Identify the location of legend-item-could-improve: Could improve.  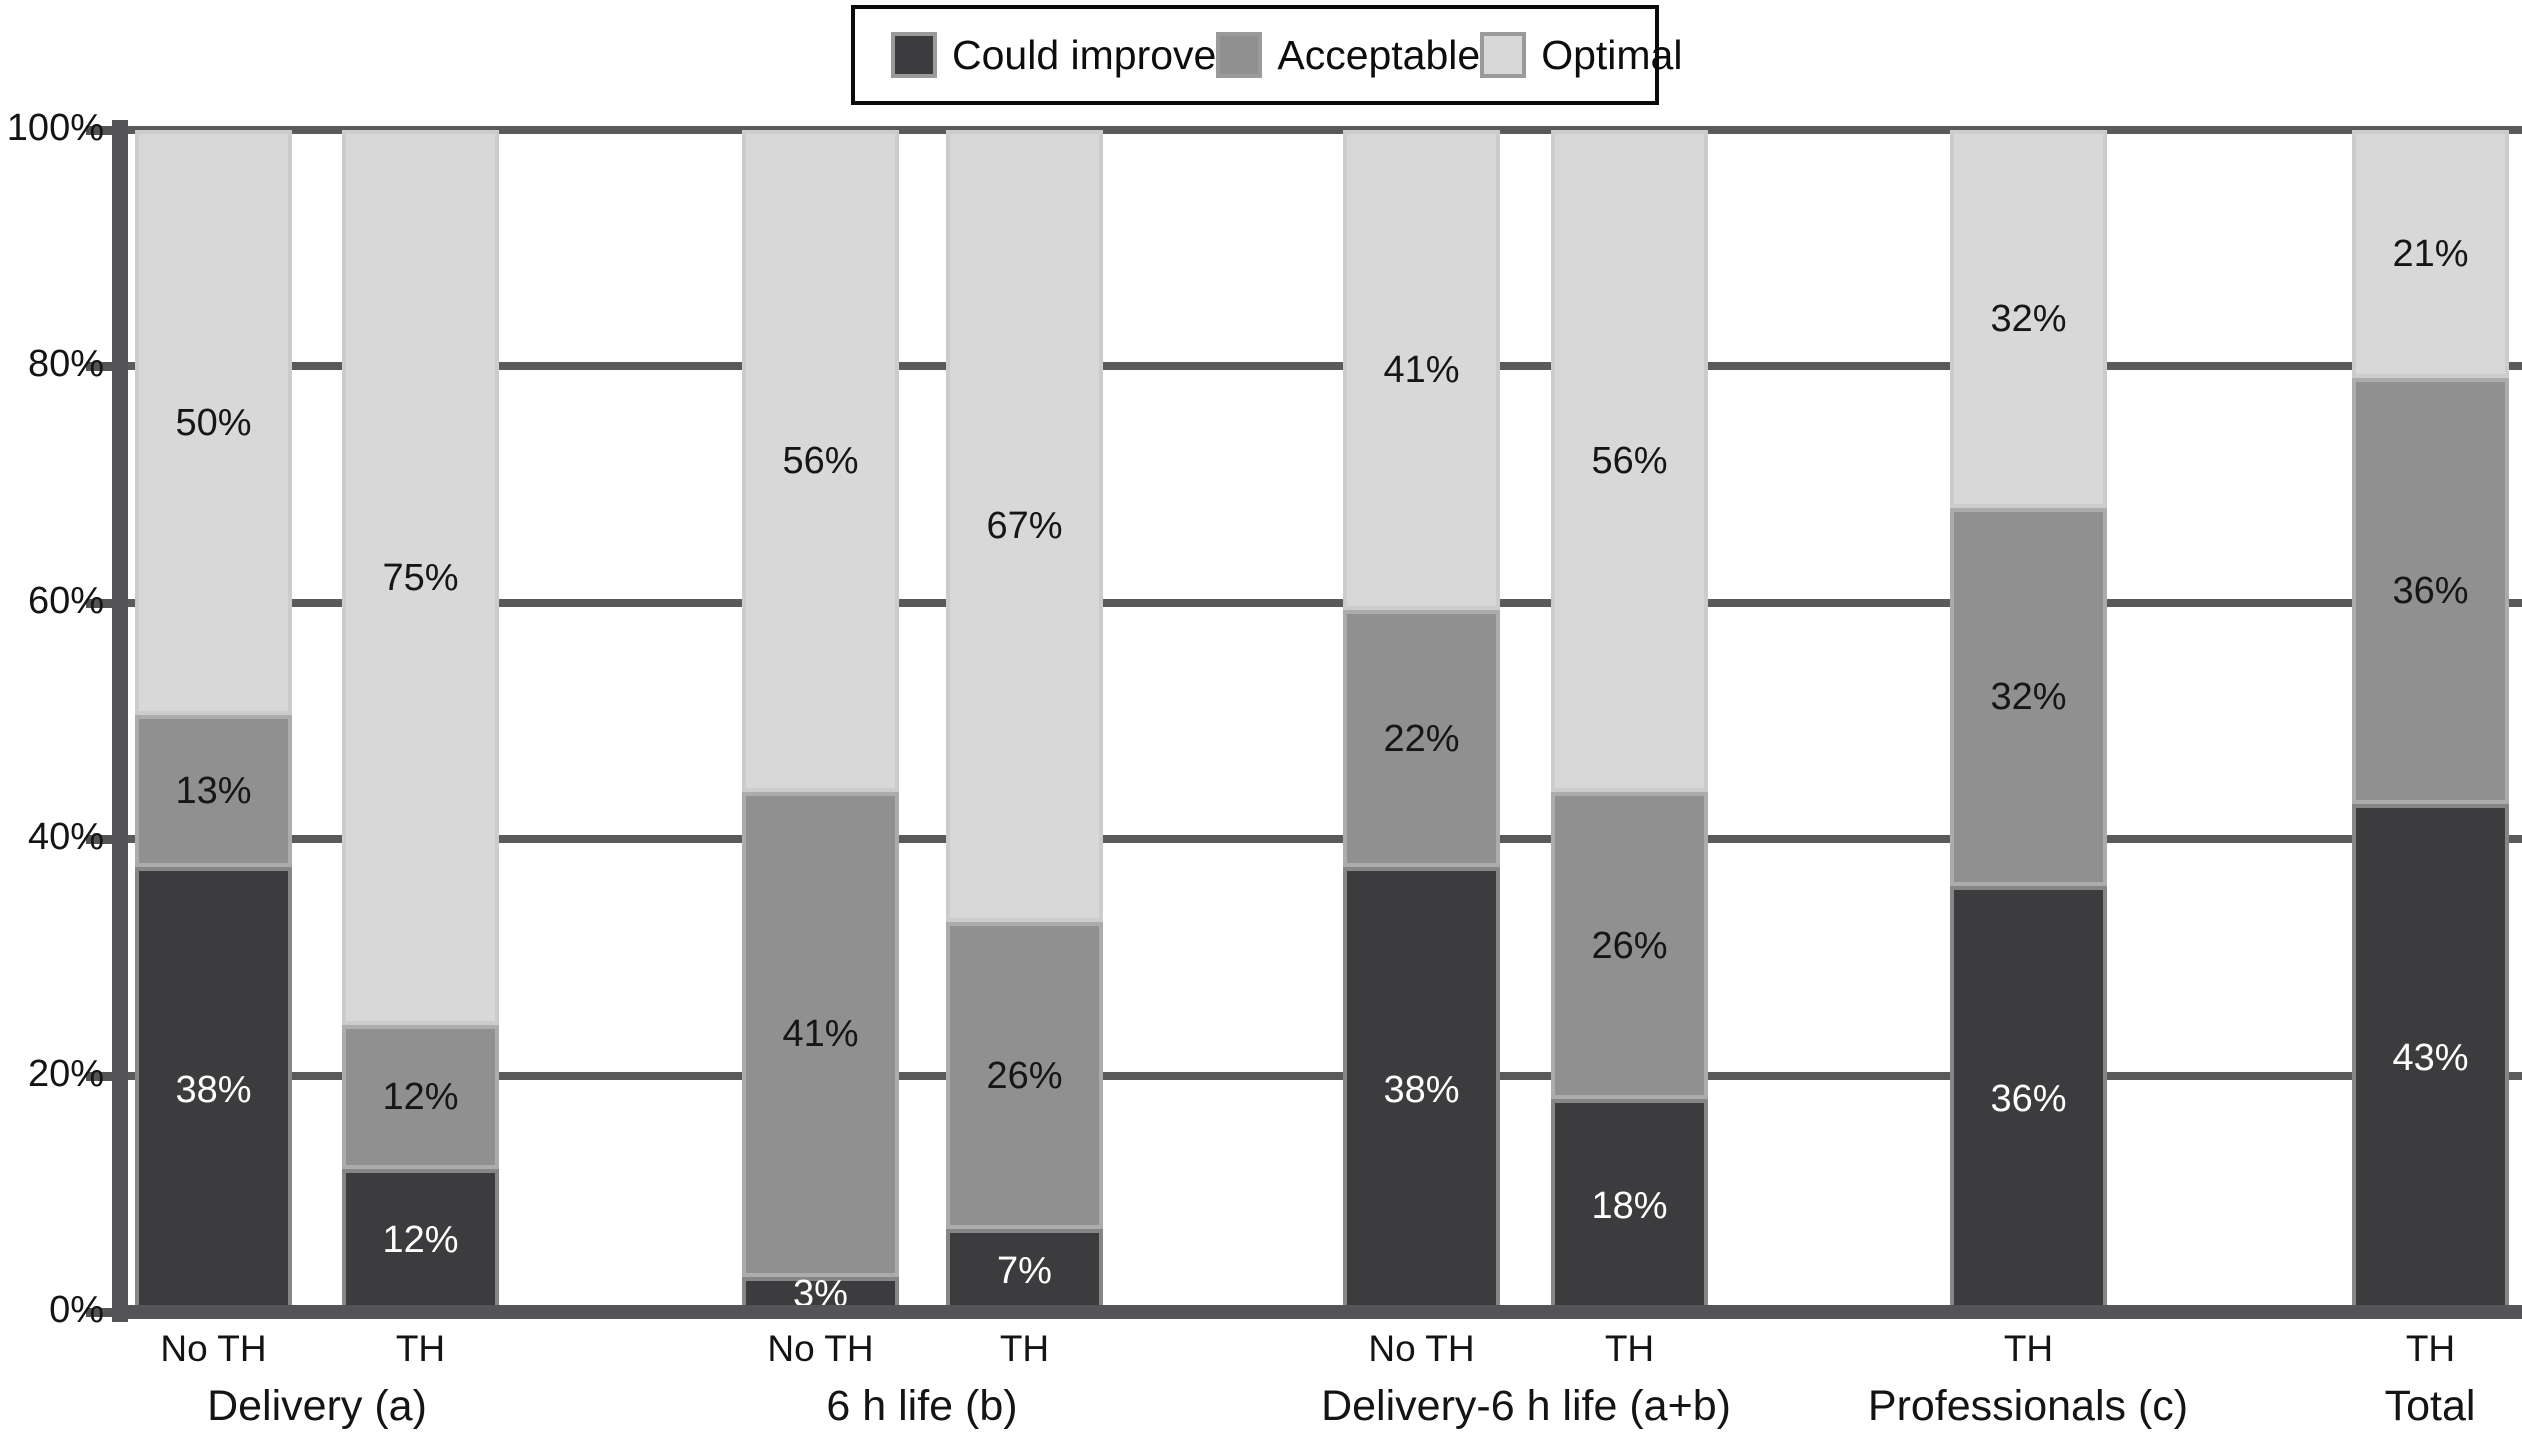
(1053, 55).